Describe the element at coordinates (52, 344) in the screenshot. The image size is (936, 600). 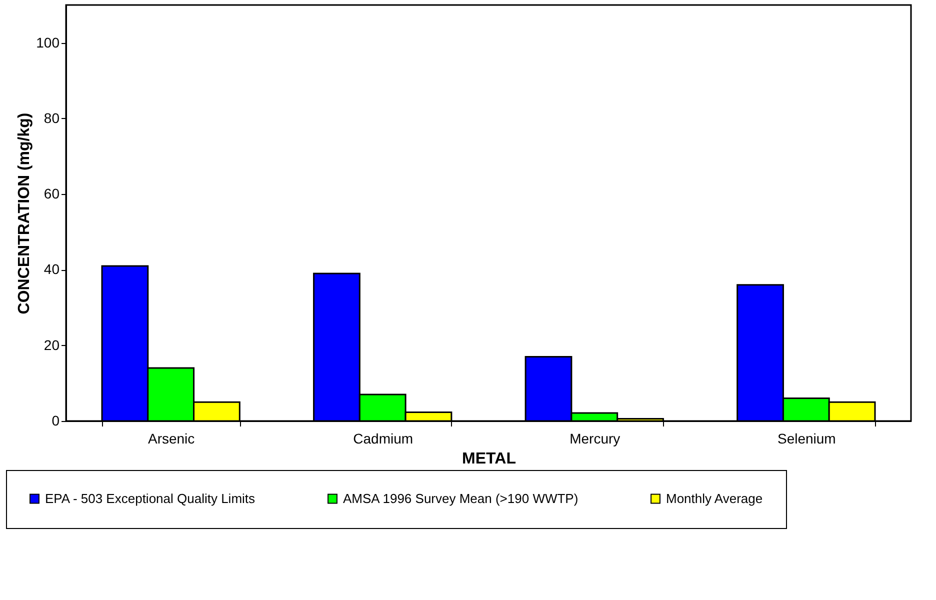
I see `y-tick-label: 20` at that location.